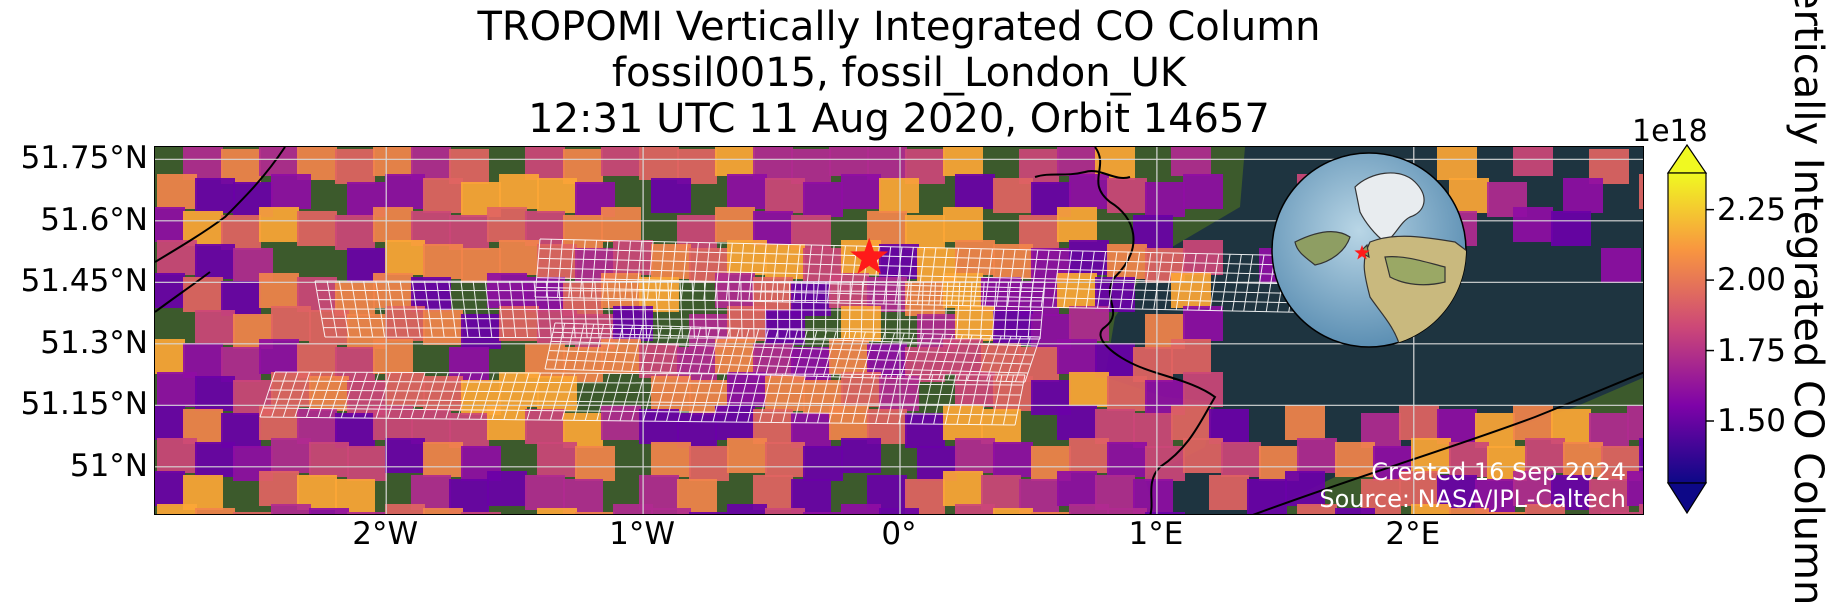 This screenshot has width=1840, height=605. What do you see at coordinates (1498, 472) in the screenshot?
I see `credit-created: Created 16 Sep 2024` at bounding box center [1498, 472].